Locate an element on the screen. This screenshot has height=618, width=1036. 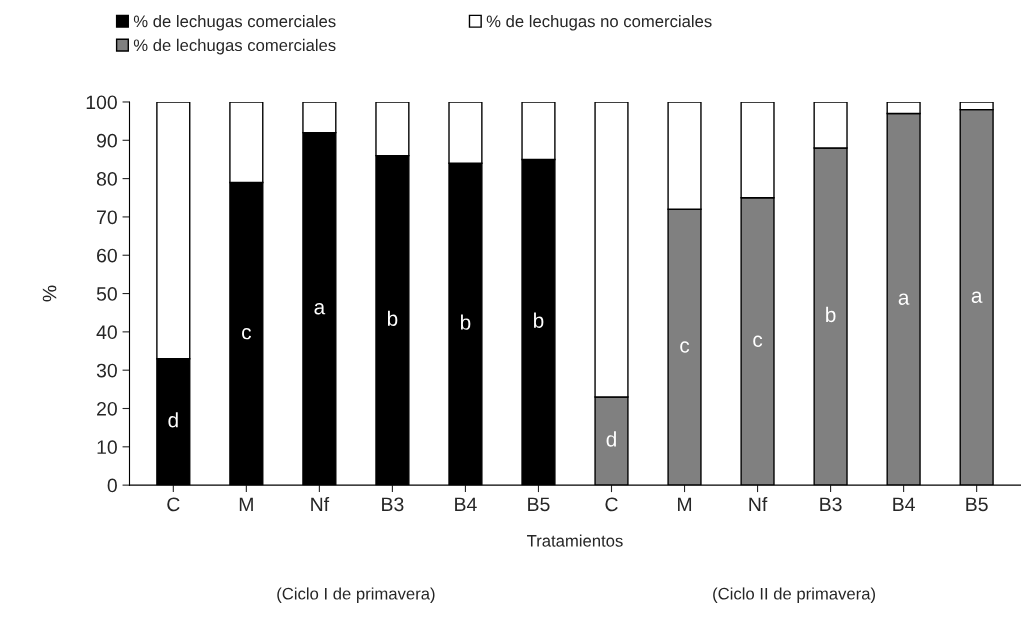
y-tick-label: 10 is located at coordinates (107, 447).